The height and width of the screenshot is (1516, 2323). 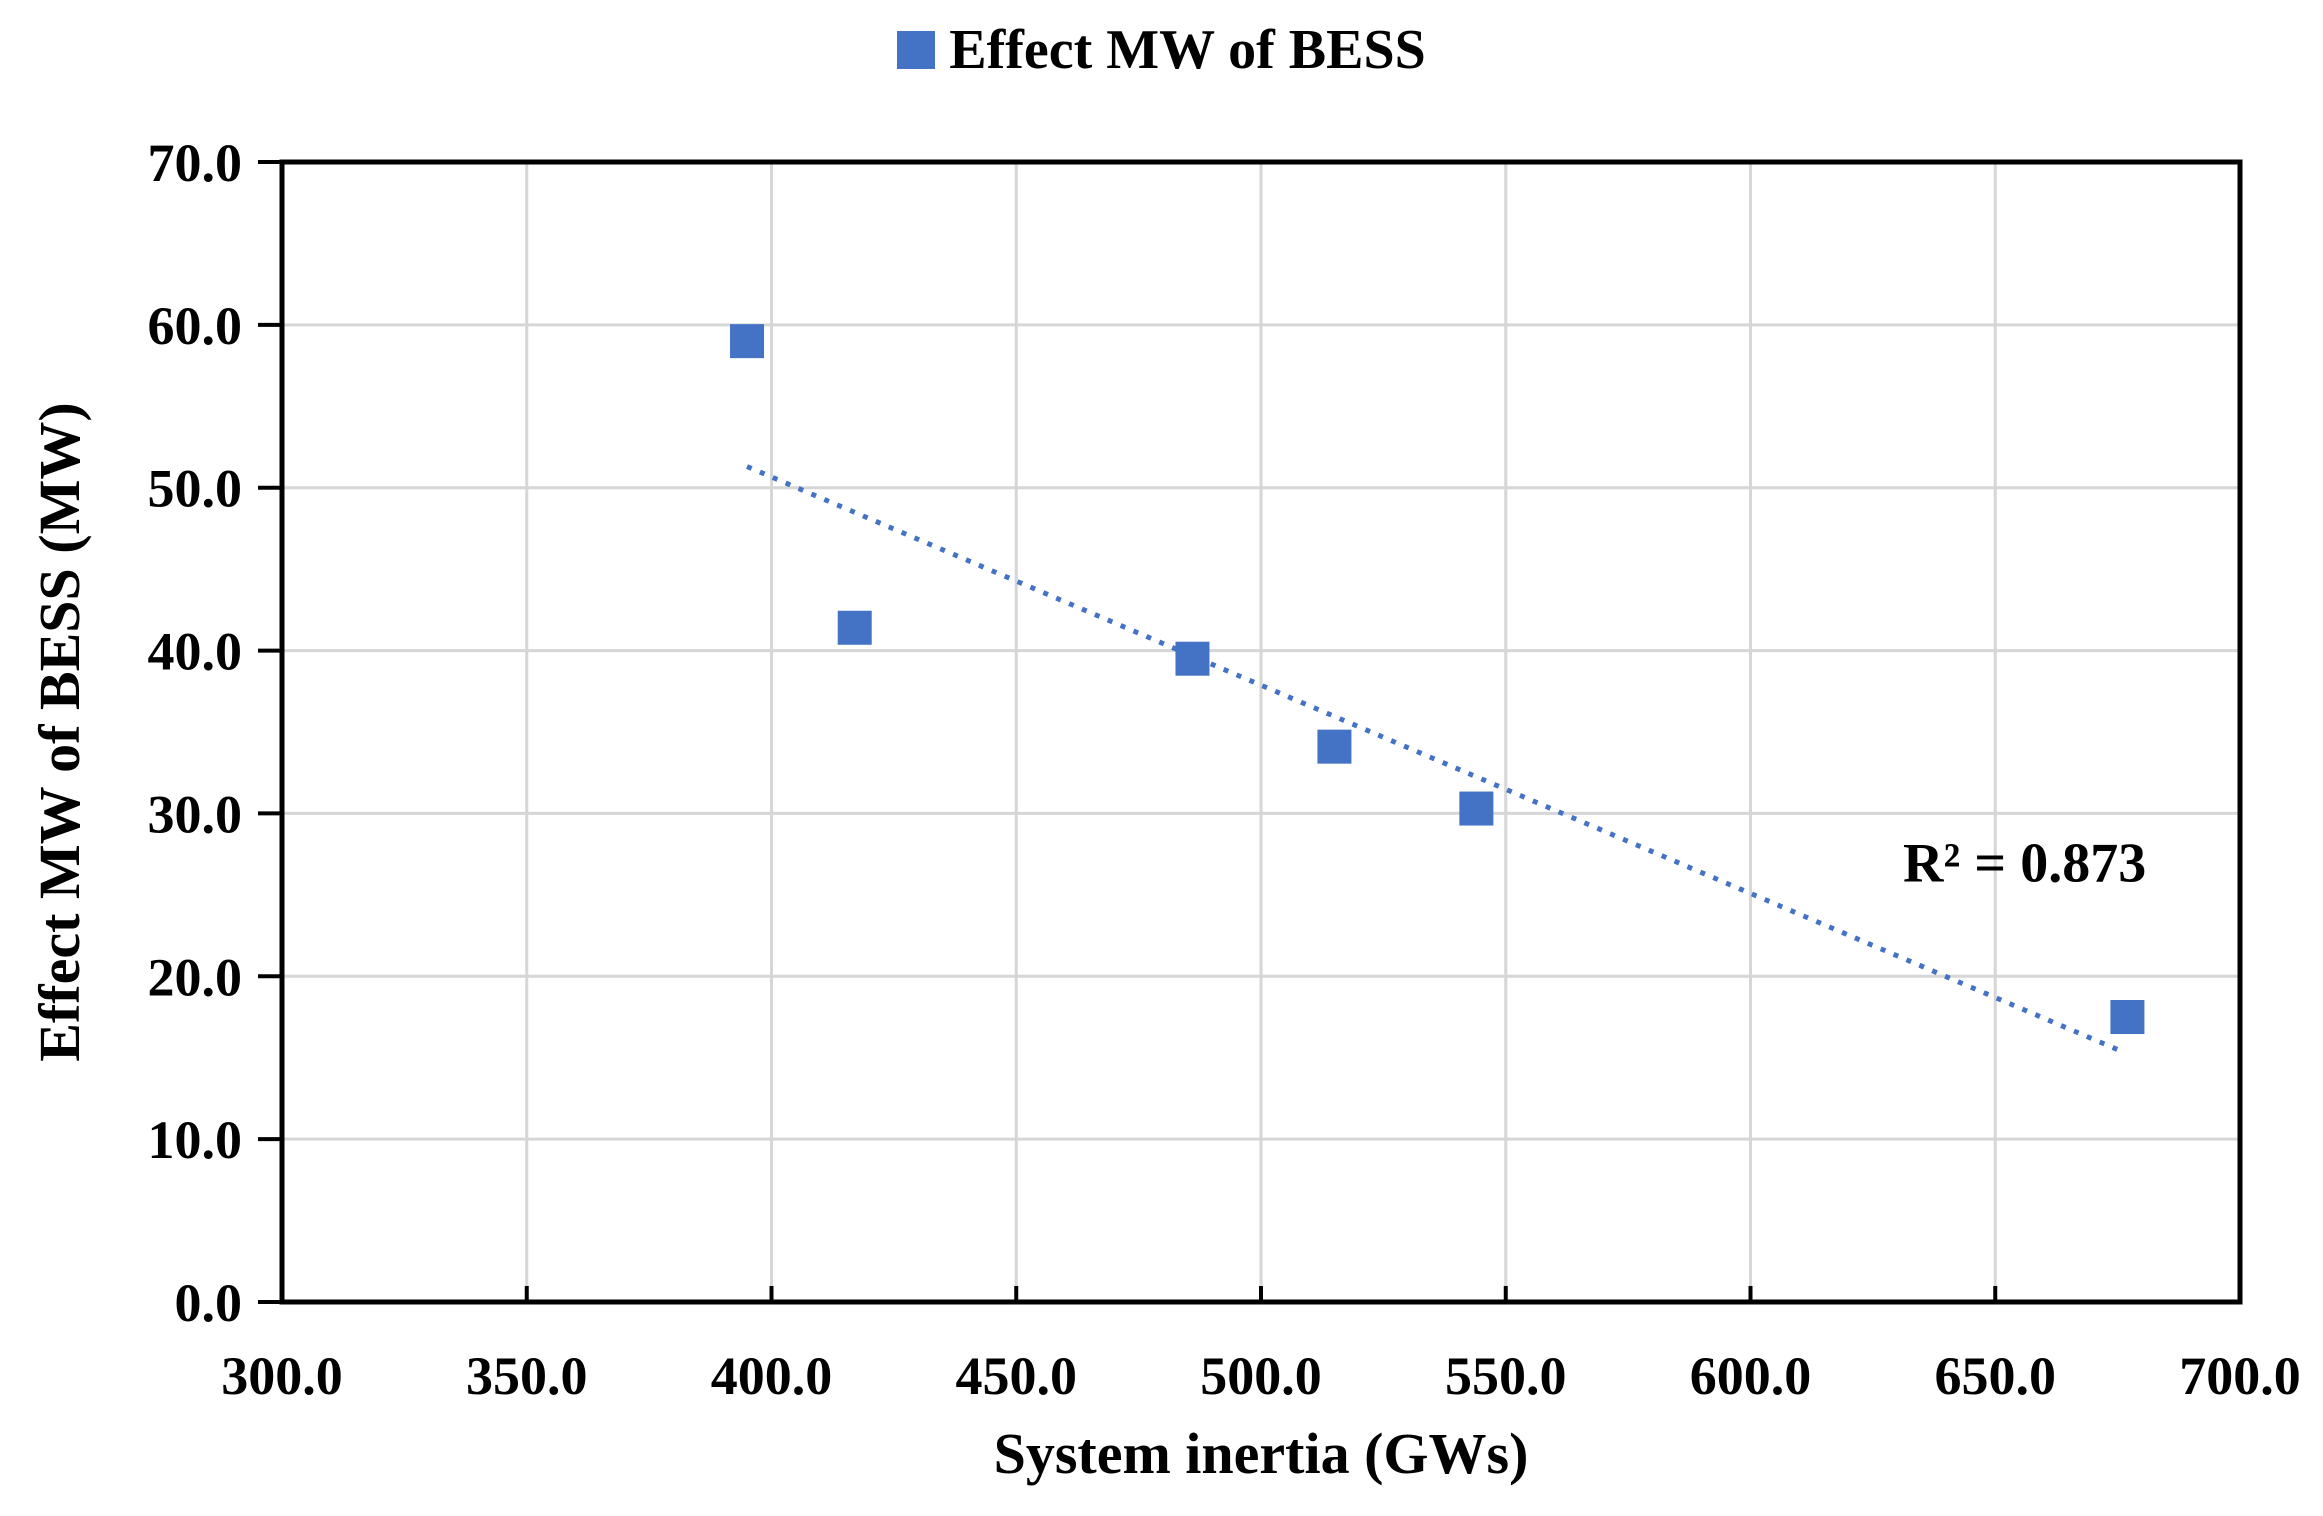 I want to click on y-tick-label: 0.0, so click(x=209, y=1303).